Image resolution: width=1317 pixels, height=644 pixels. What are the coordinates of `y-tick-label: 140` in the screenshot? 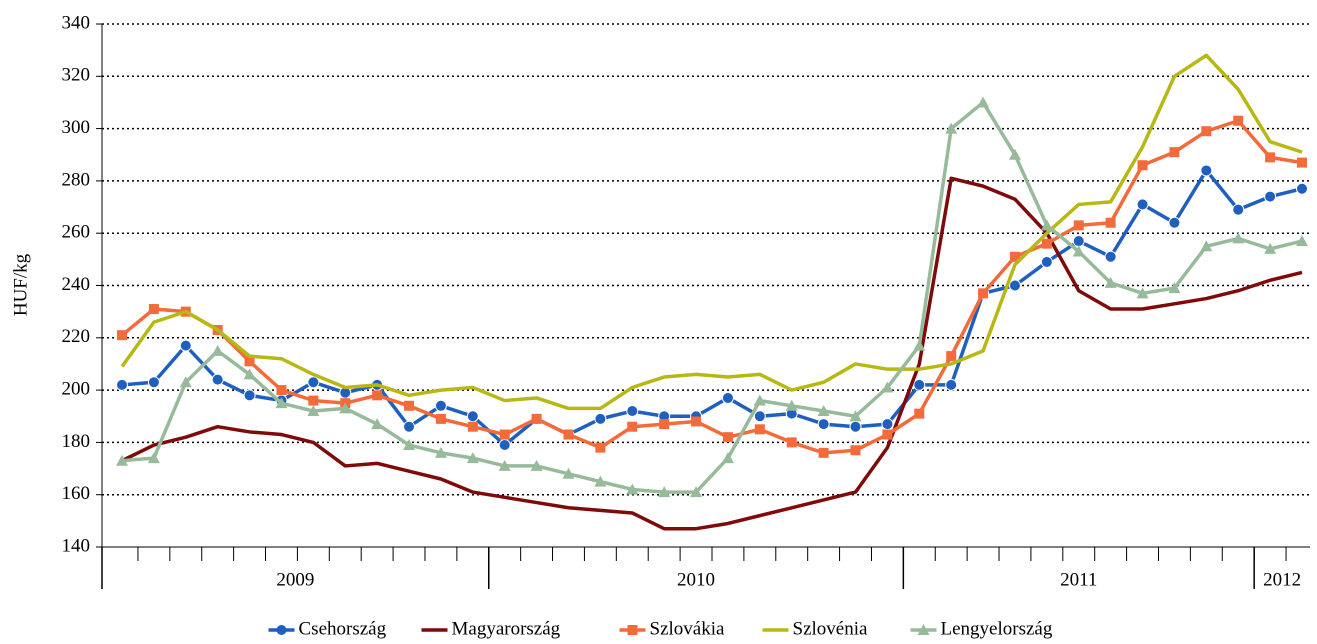 It's located at (76, 545).